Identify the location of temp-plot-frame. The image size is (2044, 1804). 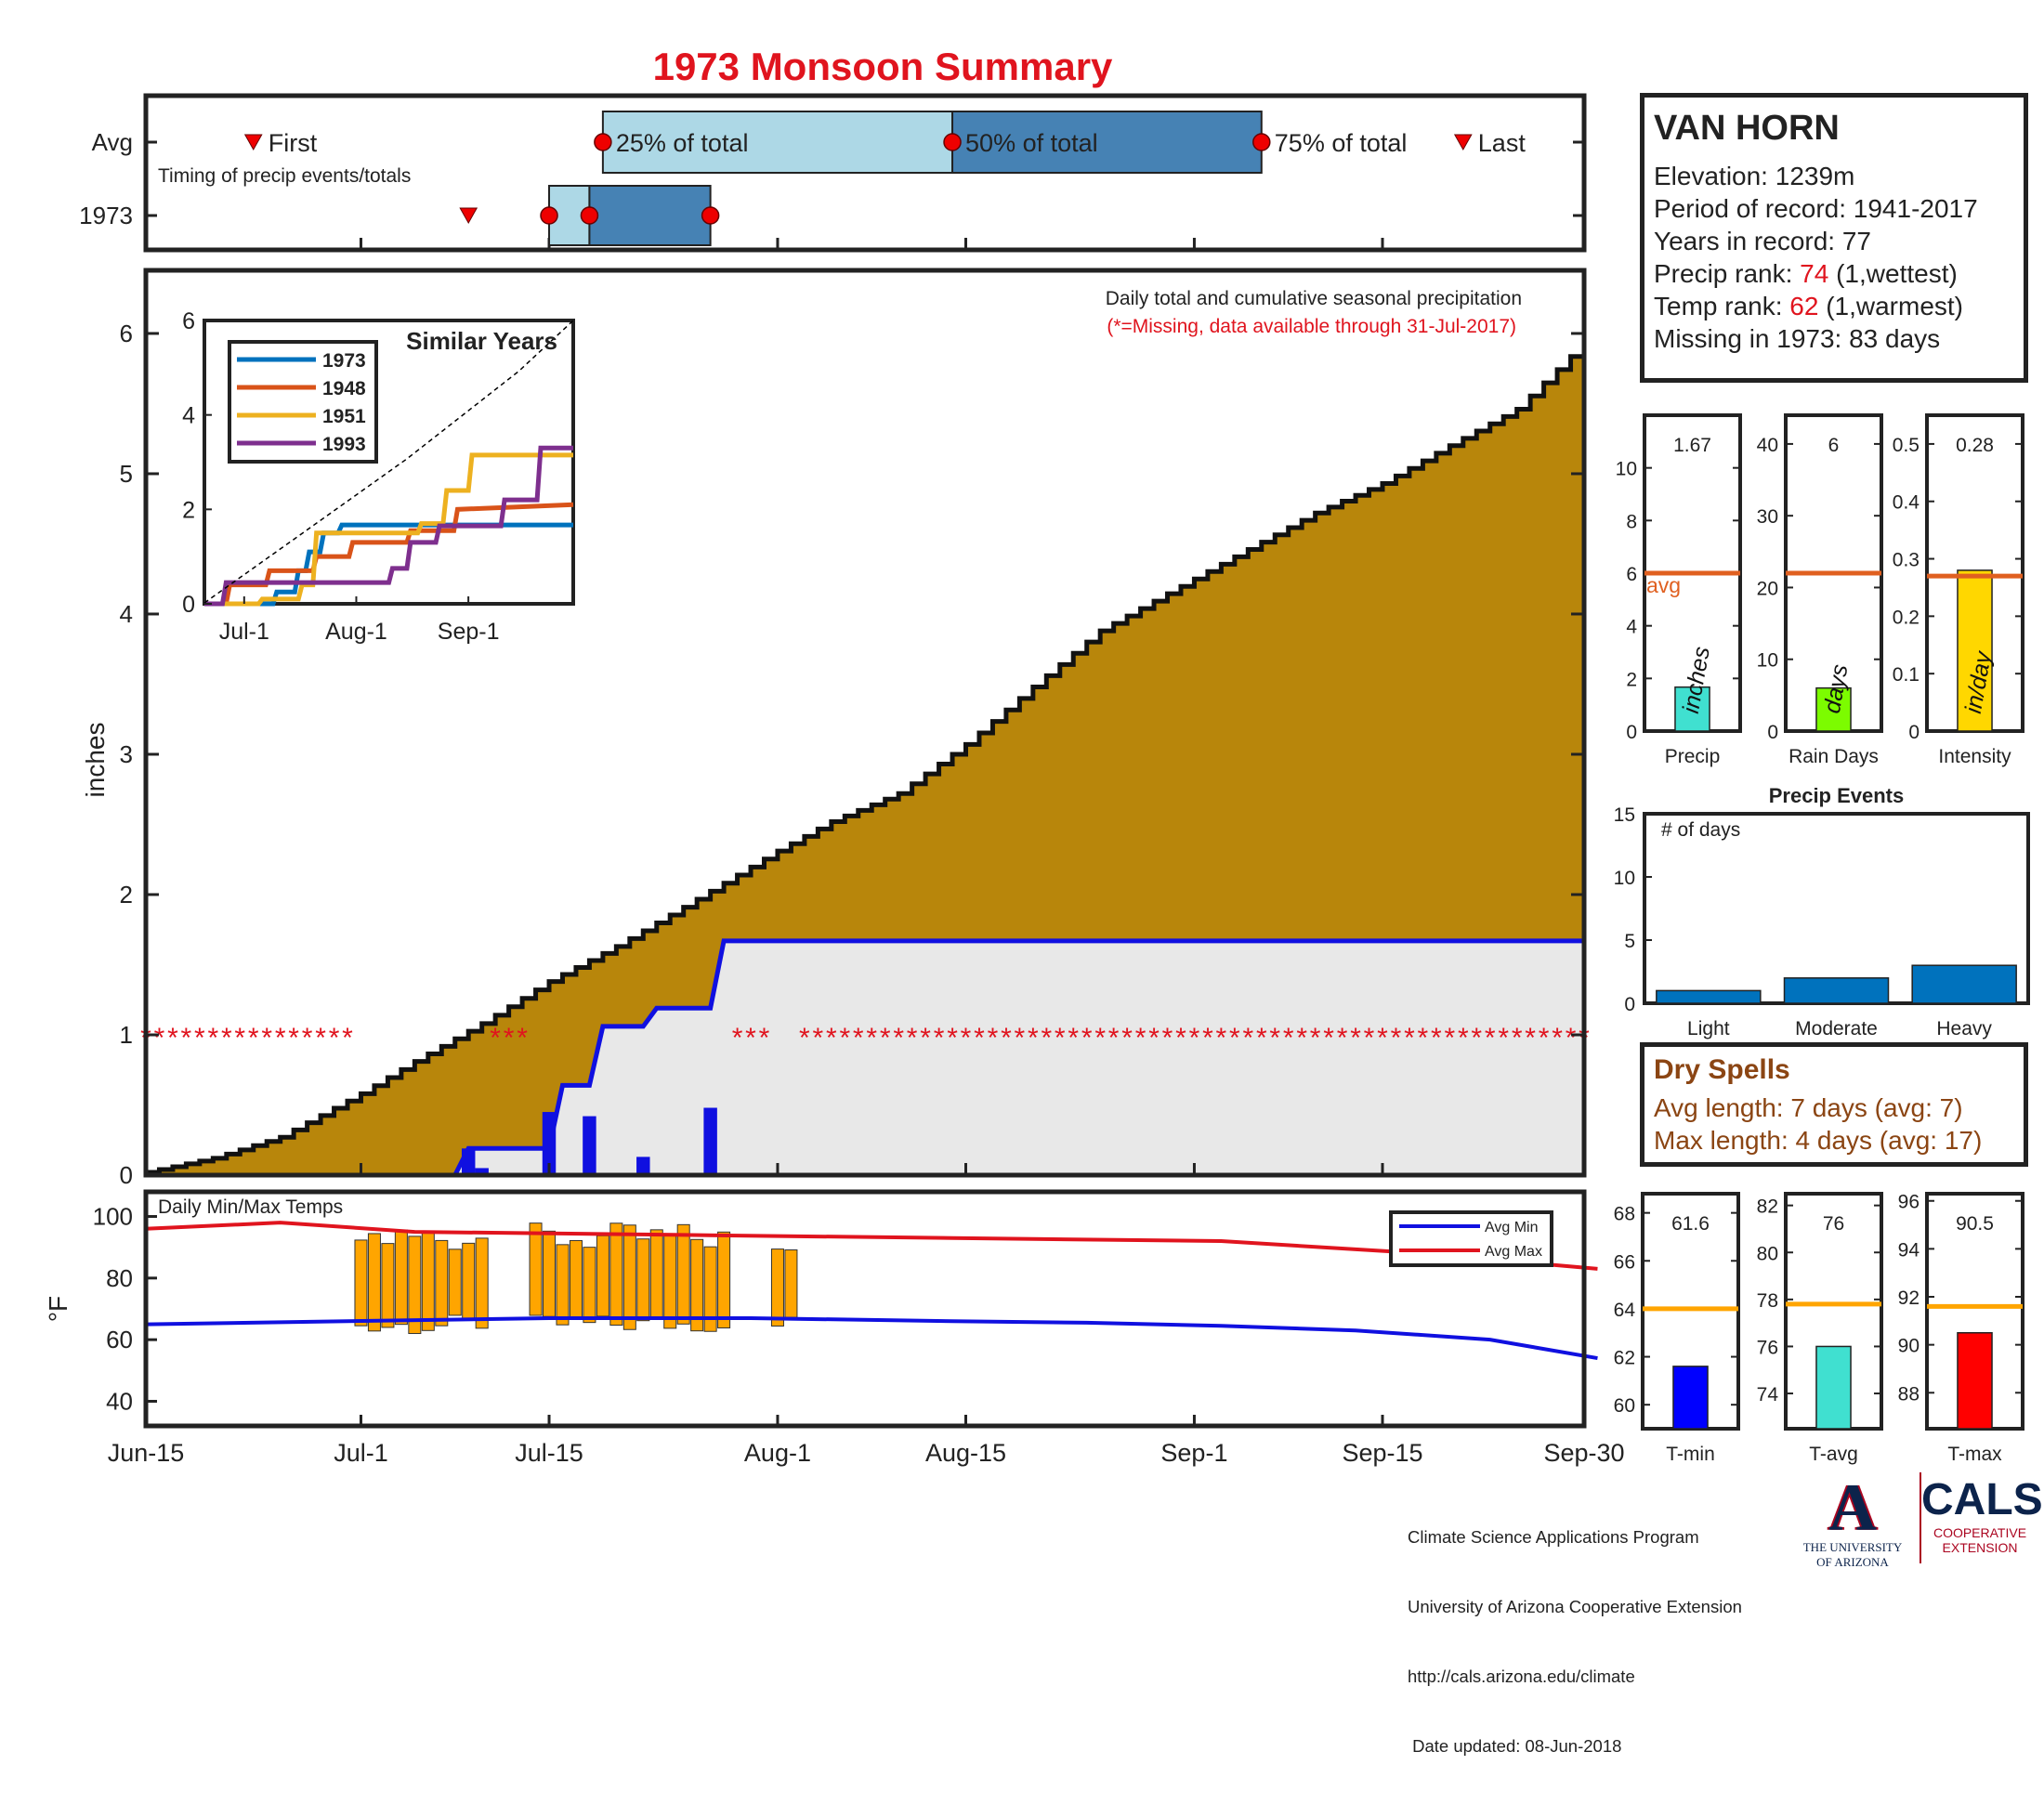
(865, 1309).